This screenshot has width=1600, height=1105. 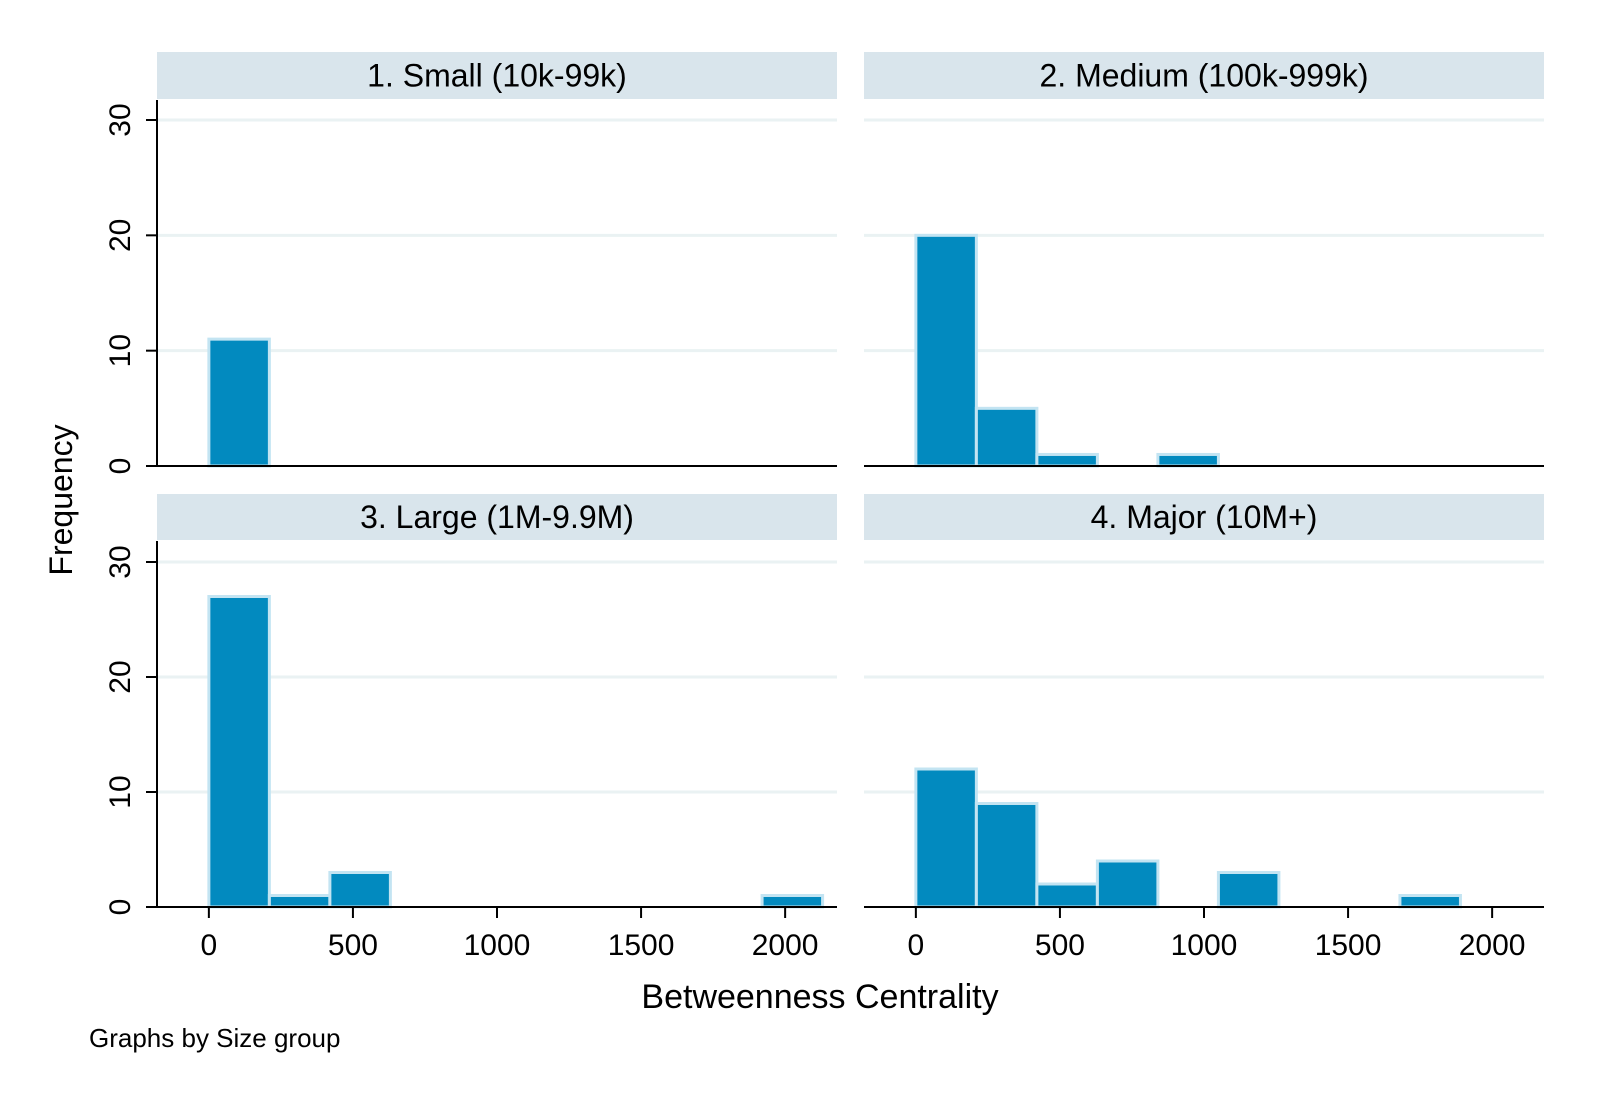 What do you see at coordinates (819, 997) in the screenshot?
I see `x-axis-title: Betweenness Centrality` at bounding box center [819, 997].